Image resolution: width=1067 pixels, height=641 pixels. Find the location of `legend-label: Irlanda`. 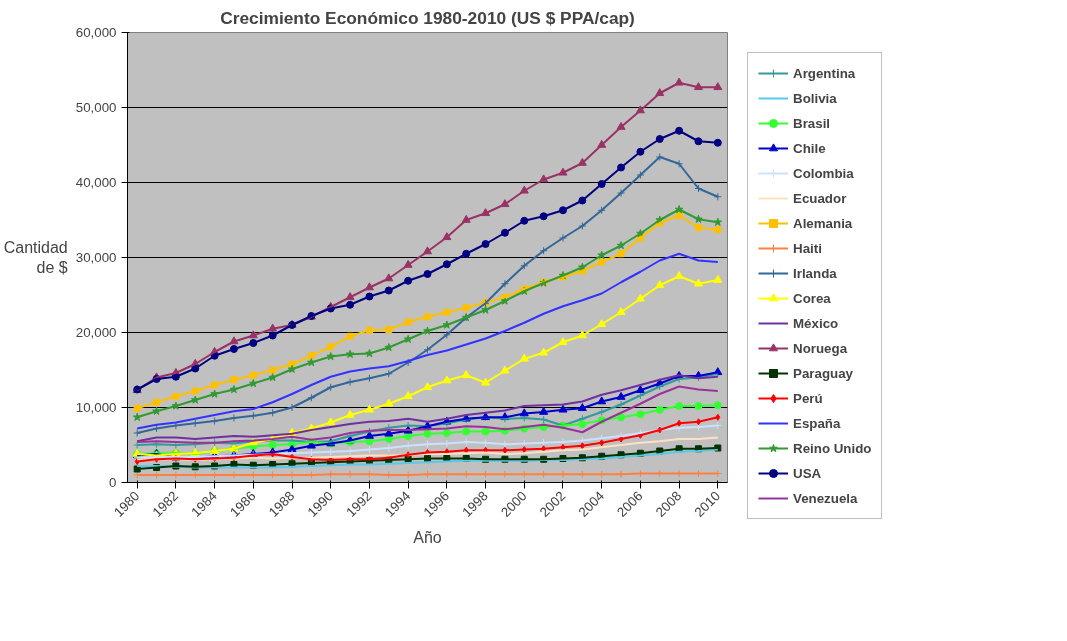

legend-label: Irlanda is located at coordinates (815, 273).